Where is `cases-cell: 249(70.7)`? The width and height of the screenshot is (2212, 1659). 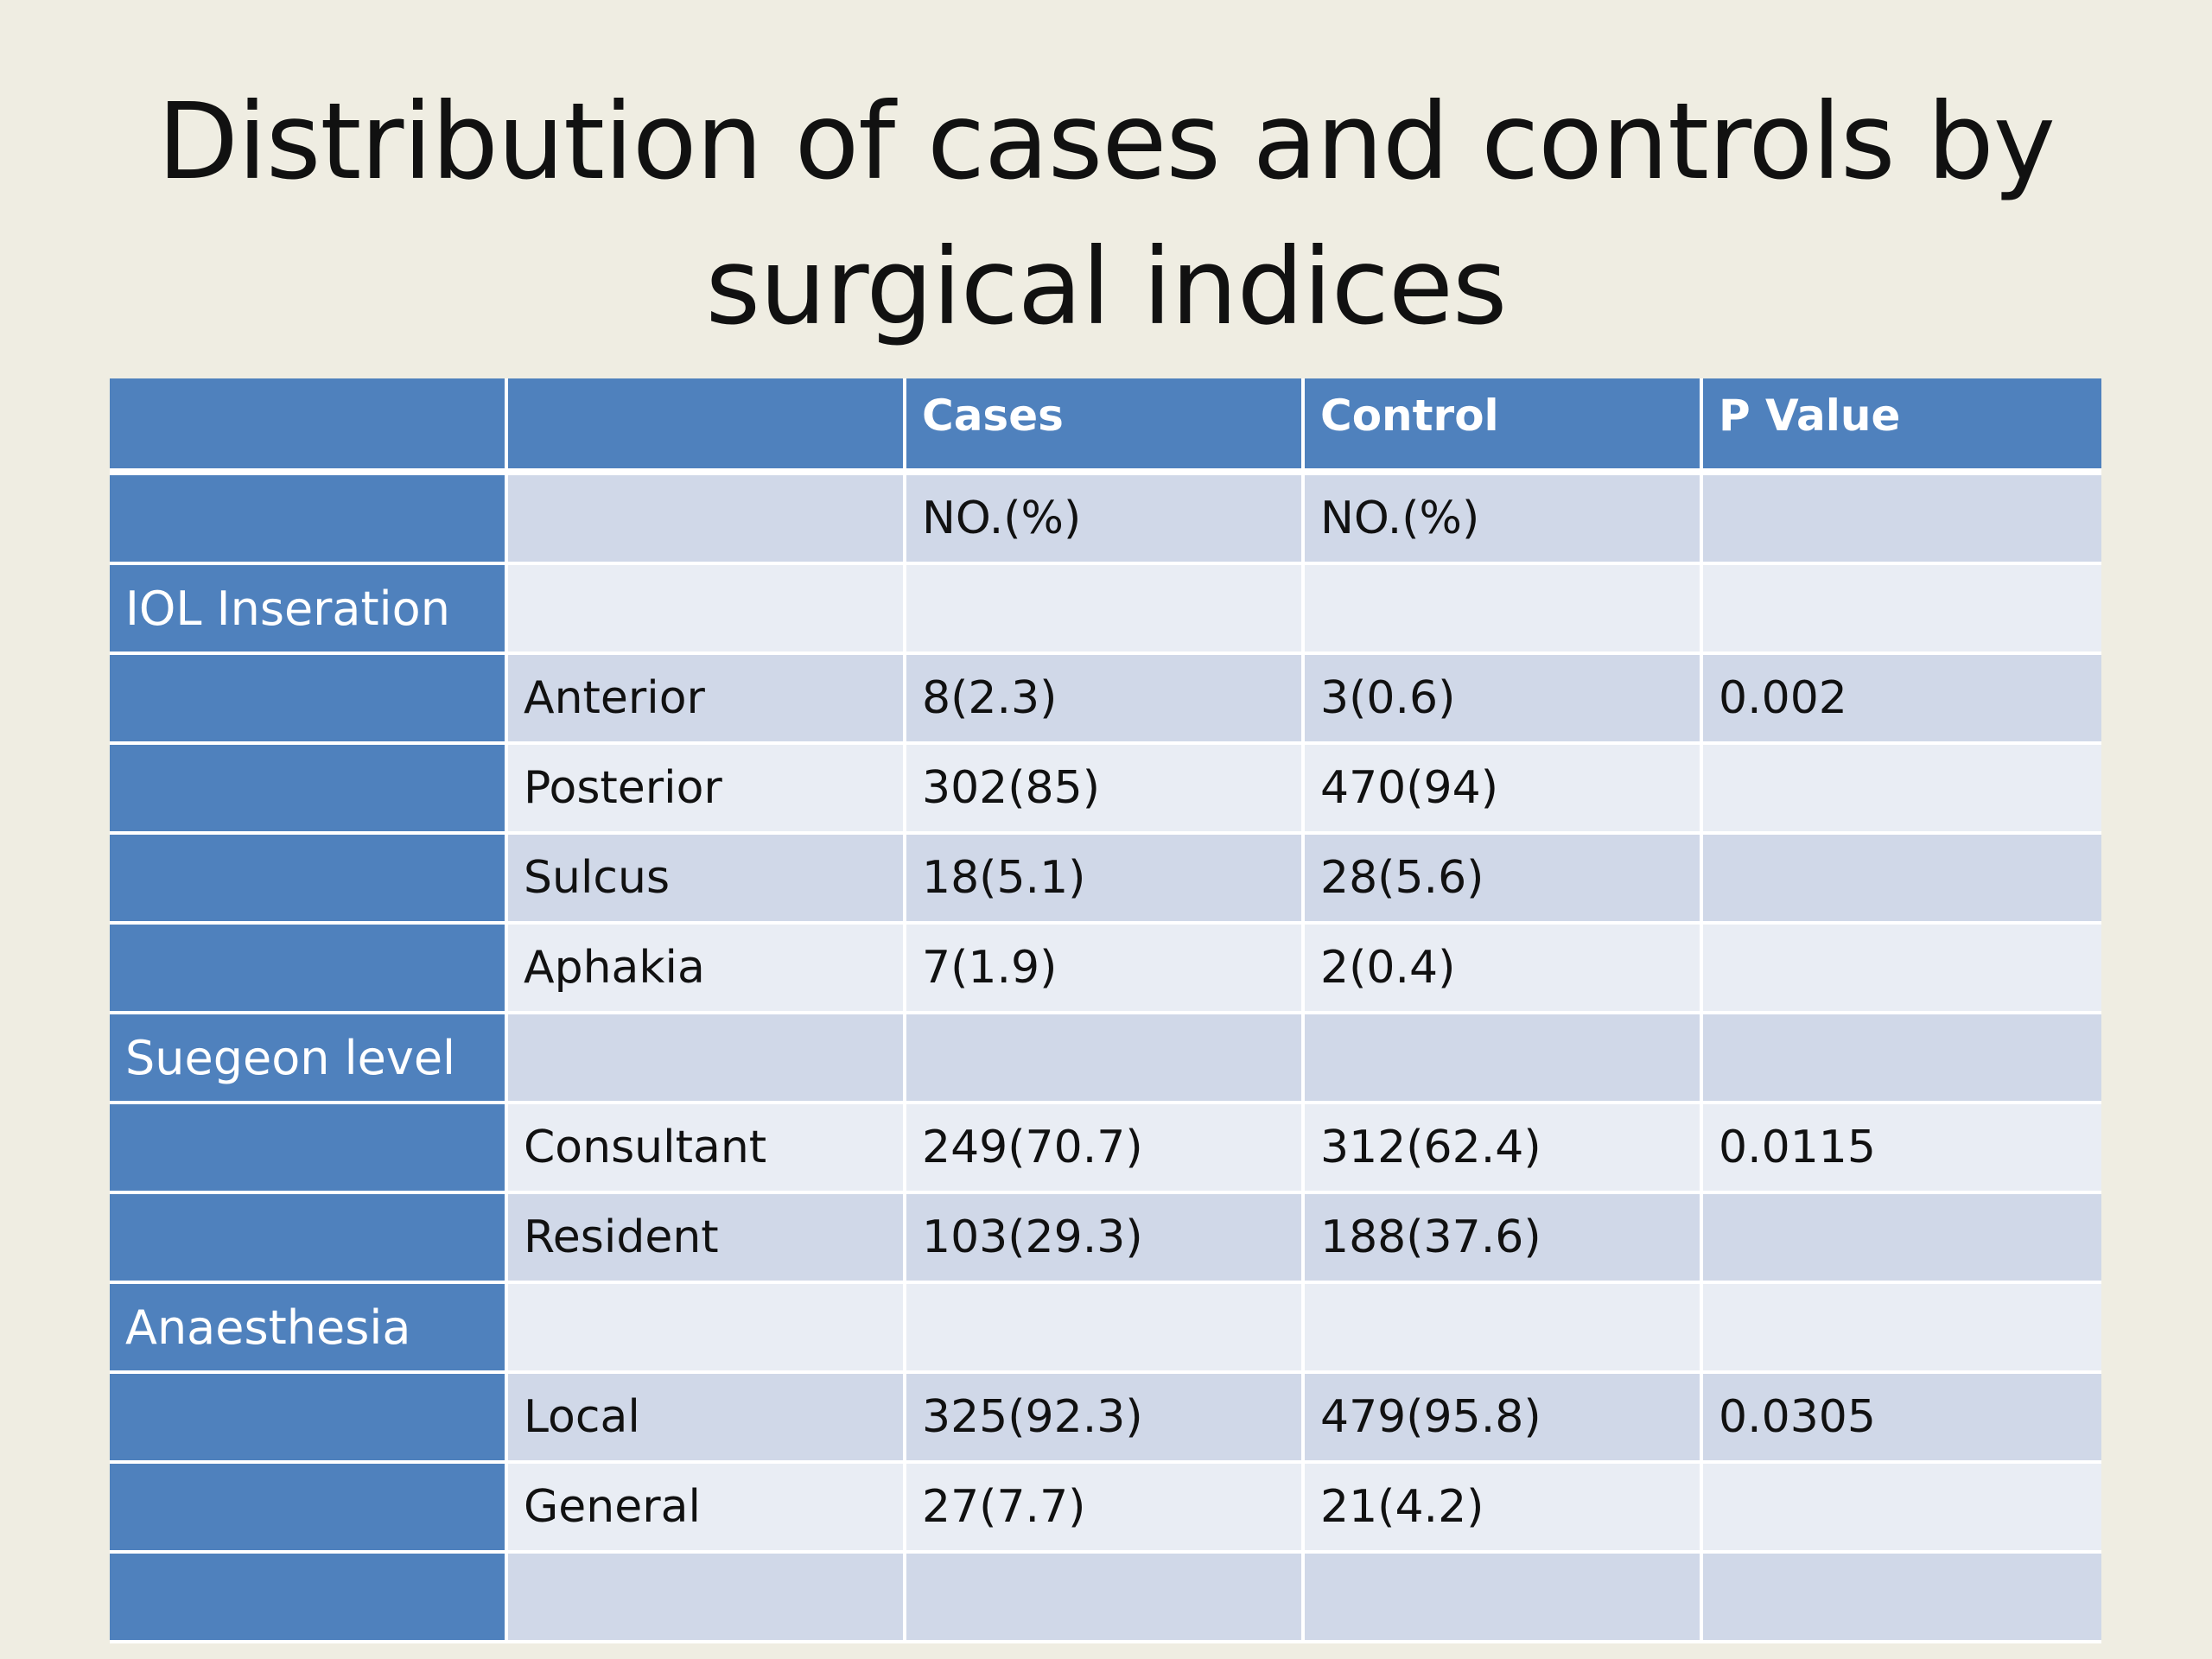 cases-cell: 249(70.7) is located at coordinates (1105, 1149).